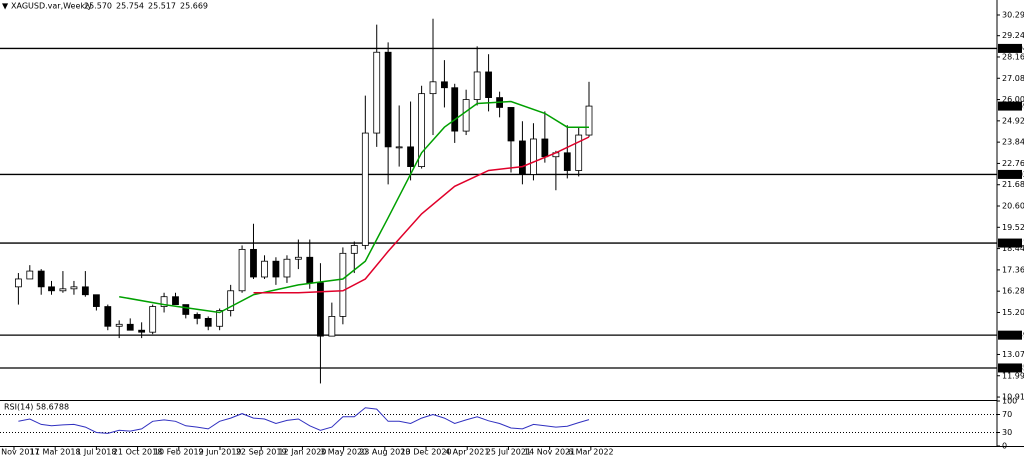  I want to click on rsi-tick-label: 30, so click(1007, 432).